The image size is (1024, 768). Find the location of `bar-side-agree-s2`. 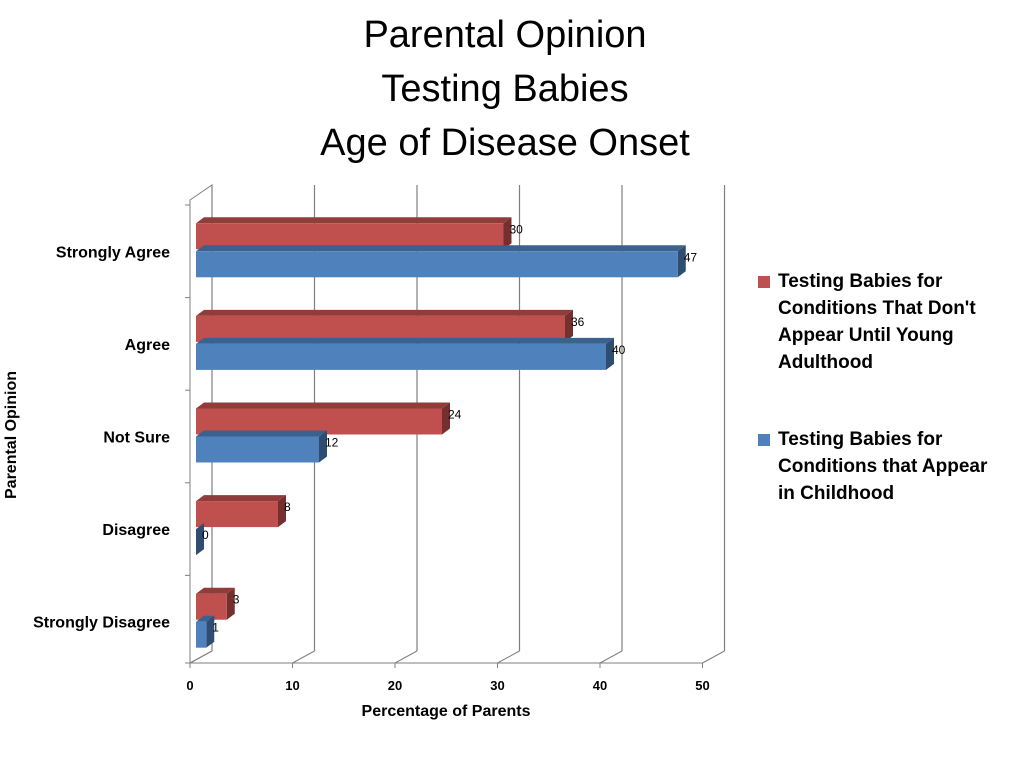

bar-side-agree-s2 is located at coordinates (610, 353).